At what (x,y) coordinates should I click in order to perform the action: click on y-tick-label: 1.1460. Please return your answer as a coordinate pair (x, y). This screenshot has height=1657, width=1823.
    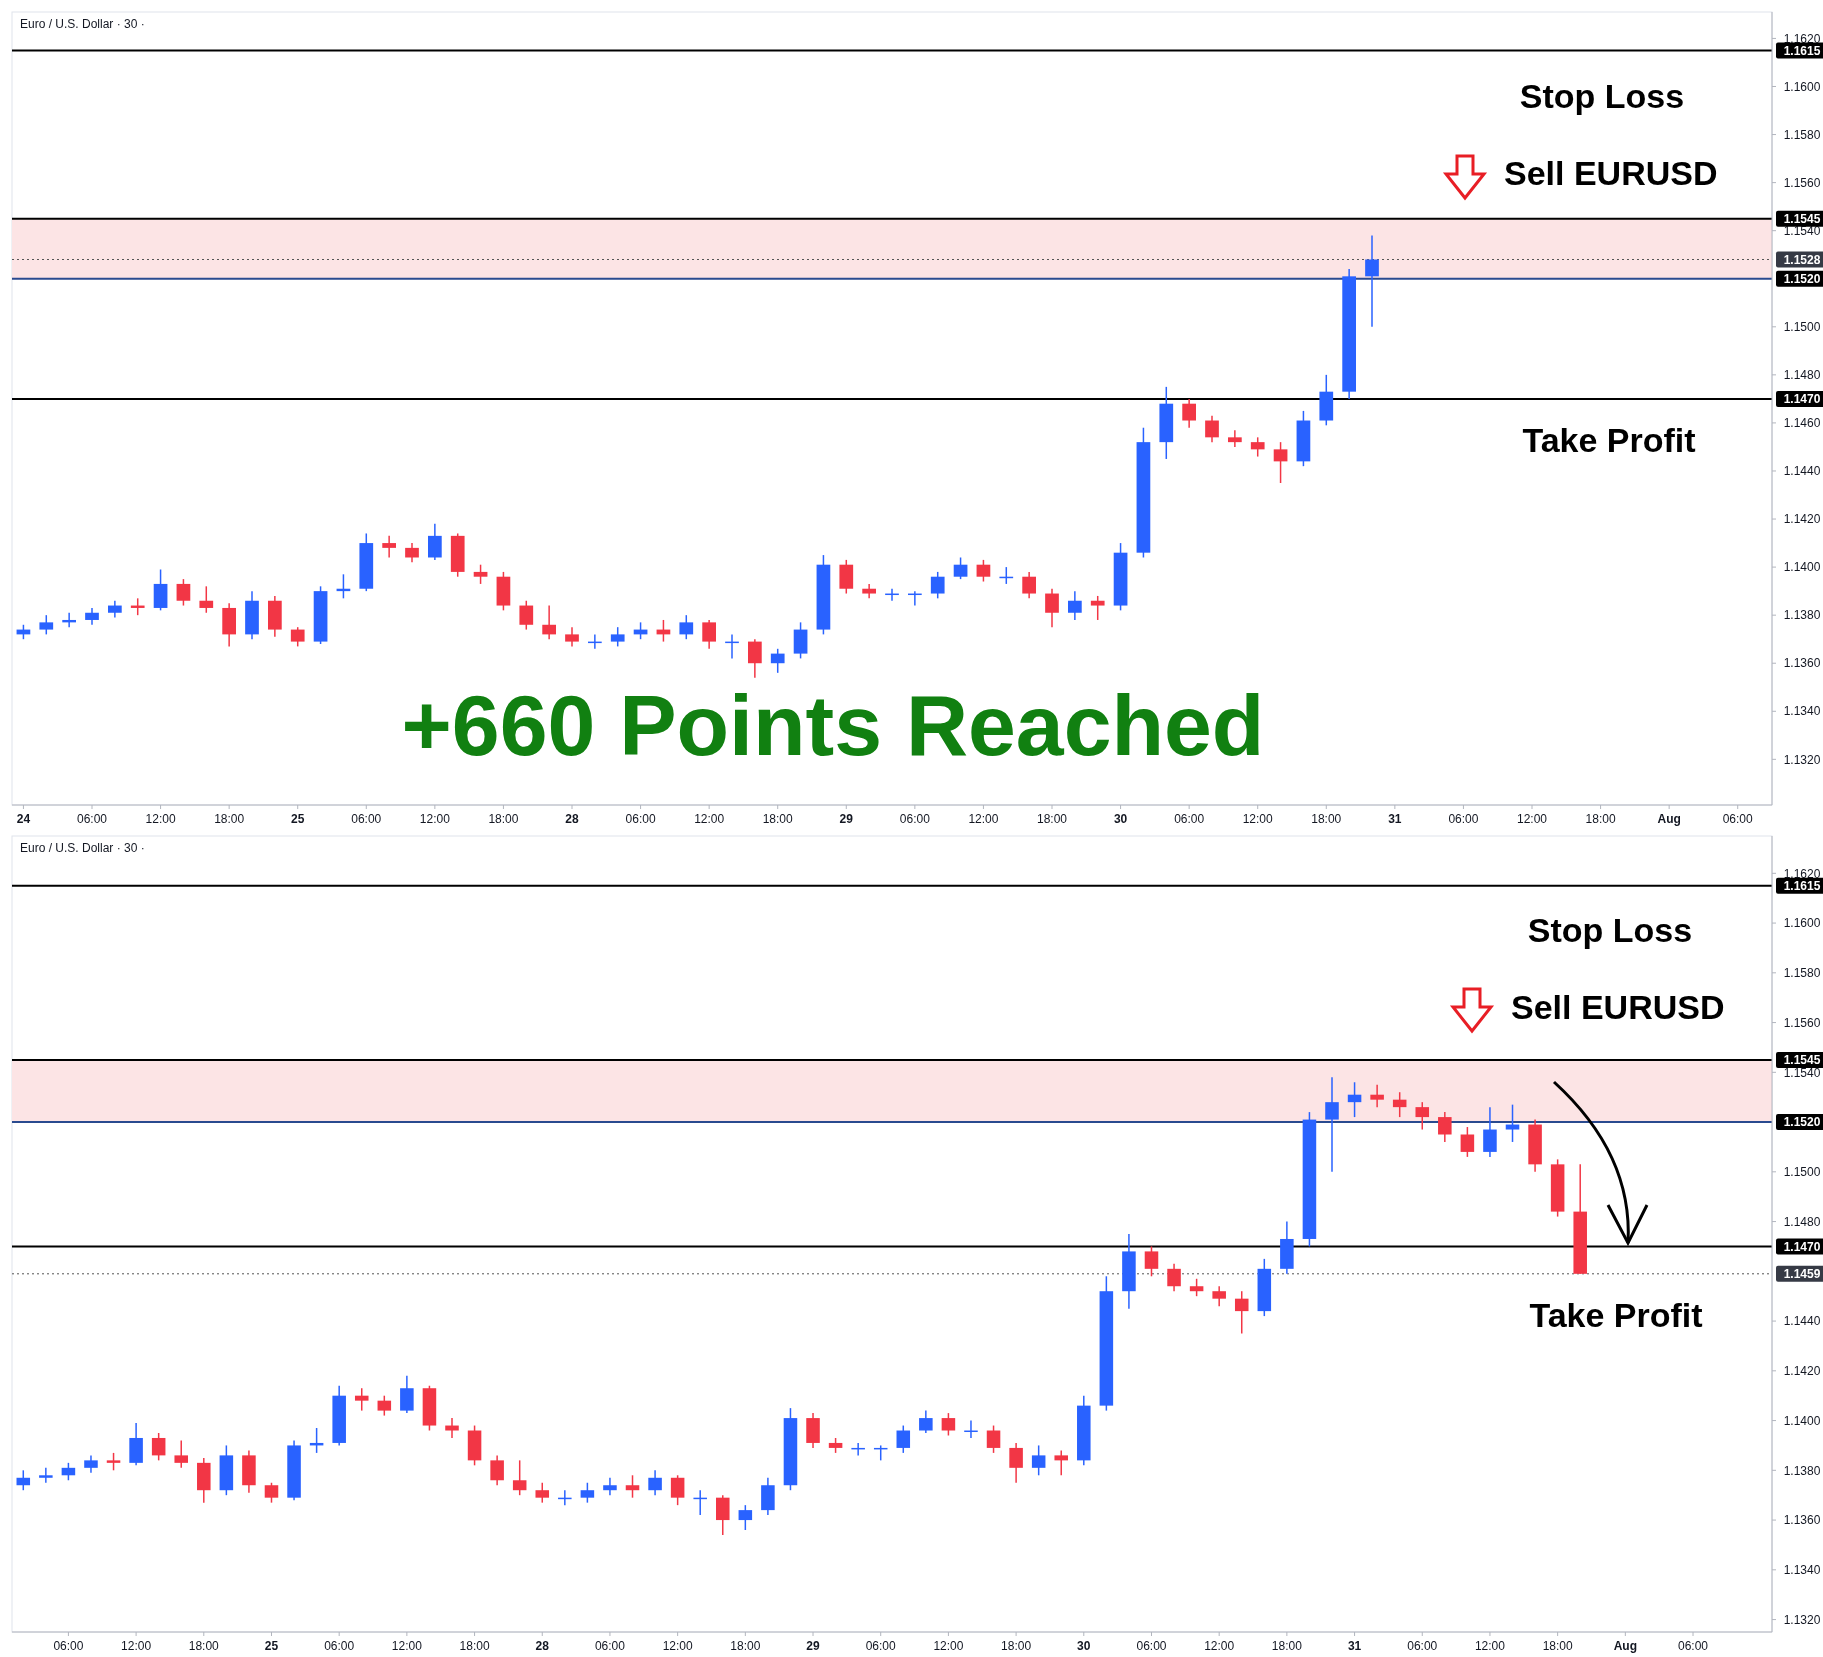
    Looking at the image, I should click on (1802, 423).